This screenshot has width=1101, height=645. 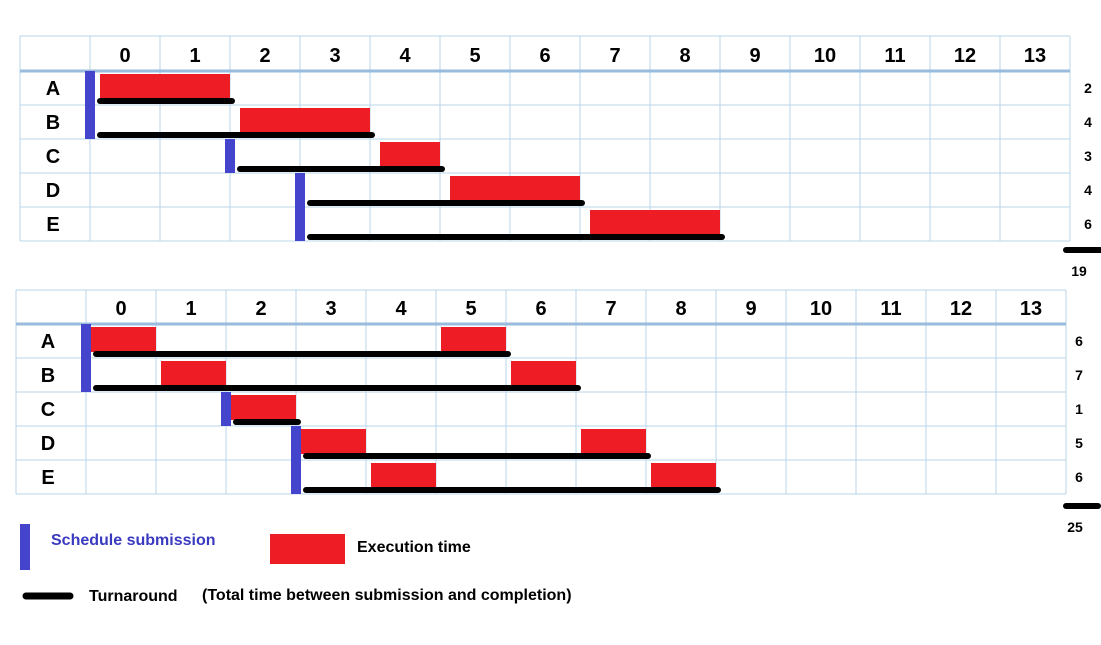 What do you see at coordinates (52, 225) in the screenshot?
I see `diagram-1-row-label: E` at bounding box center [52, 225].